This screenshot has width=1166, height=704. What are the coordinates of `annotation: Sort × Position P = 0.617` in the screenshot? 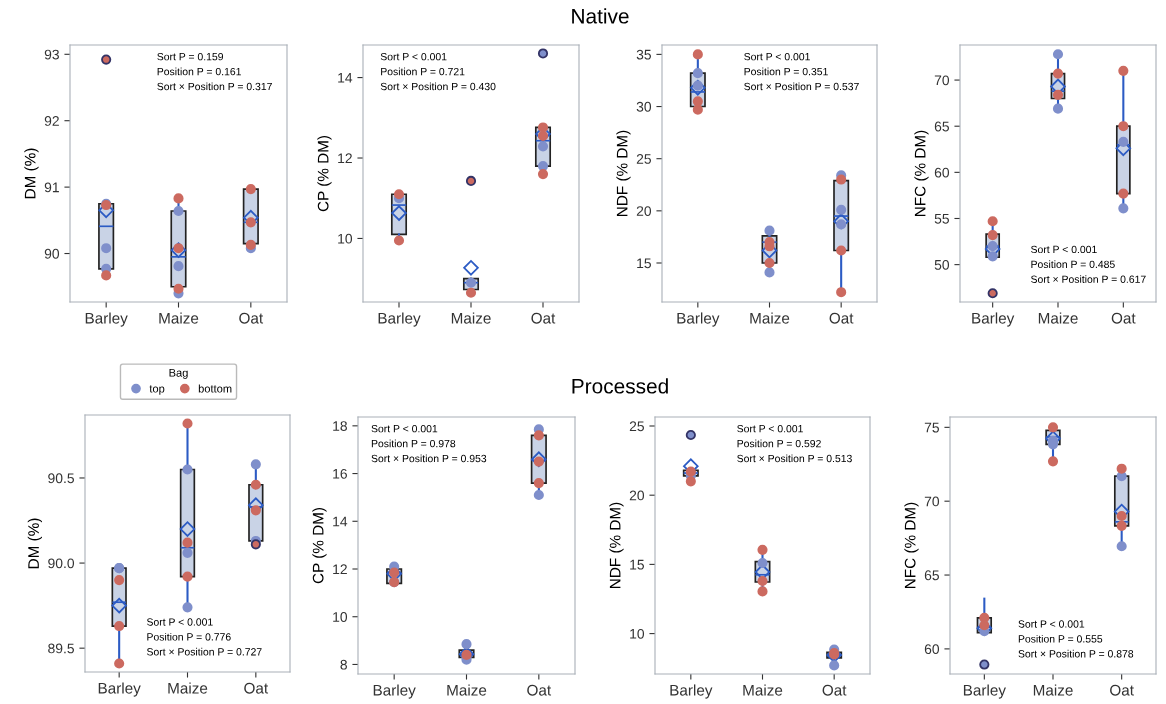 It's located at (1088, 279).